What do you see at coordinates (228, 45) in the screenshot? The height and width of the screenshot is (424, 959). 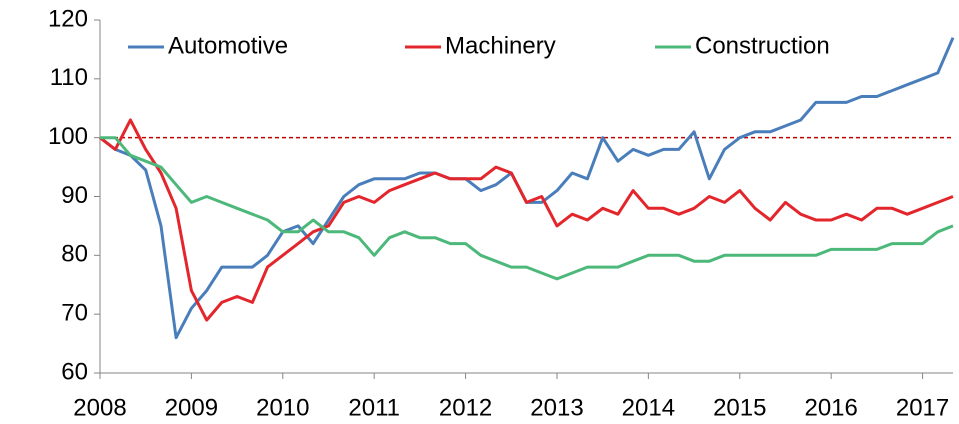 I see `legend-label: Automotive` at bounding box center [228, 45].